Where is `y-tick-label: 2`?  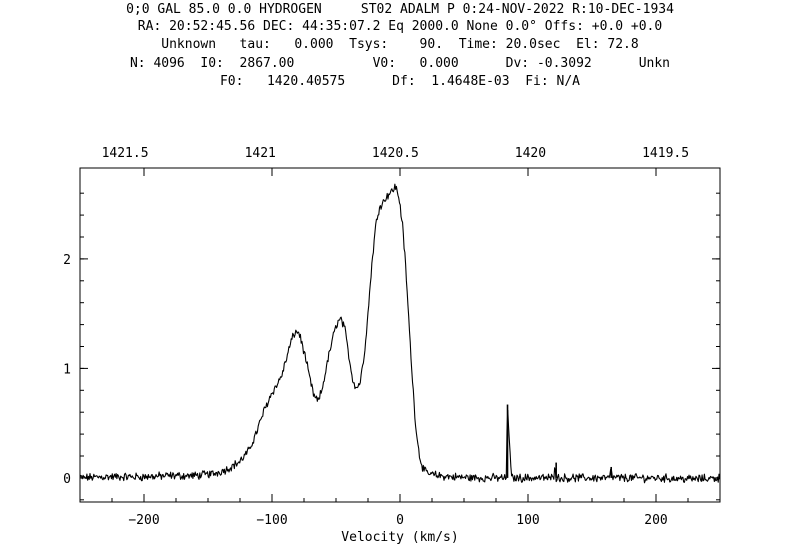 y-tick-label: 2 is located at coordinates (67, 260).